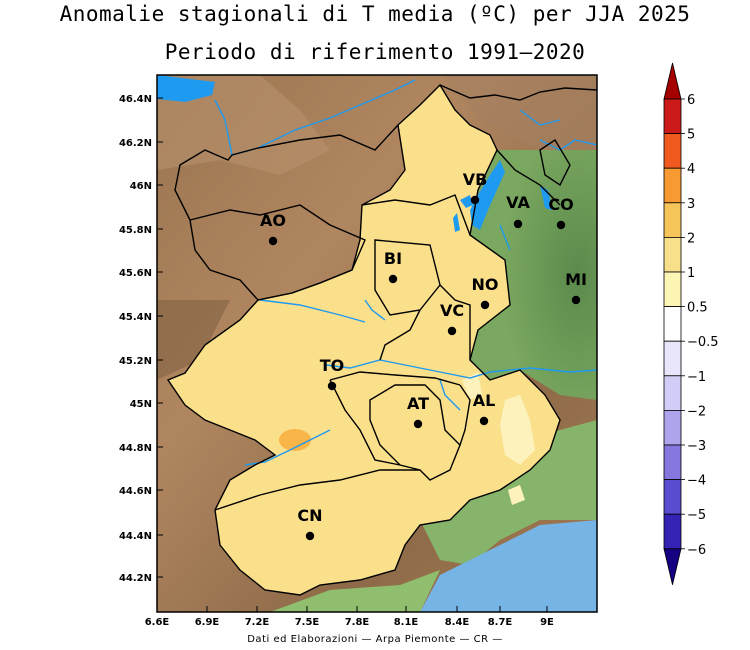  What do you see at coordinates (332, 386) in the screenshot?
I see `city-marker-to` at bounding box center [332, 386].